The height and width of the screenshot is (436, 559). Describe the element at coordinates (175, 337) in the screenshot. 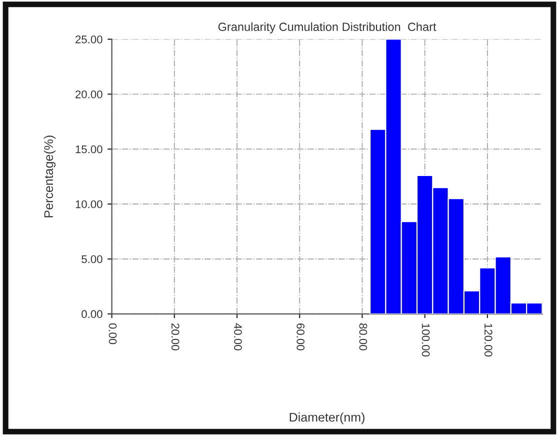

I see `x-tick-label: 20.00` at that location.